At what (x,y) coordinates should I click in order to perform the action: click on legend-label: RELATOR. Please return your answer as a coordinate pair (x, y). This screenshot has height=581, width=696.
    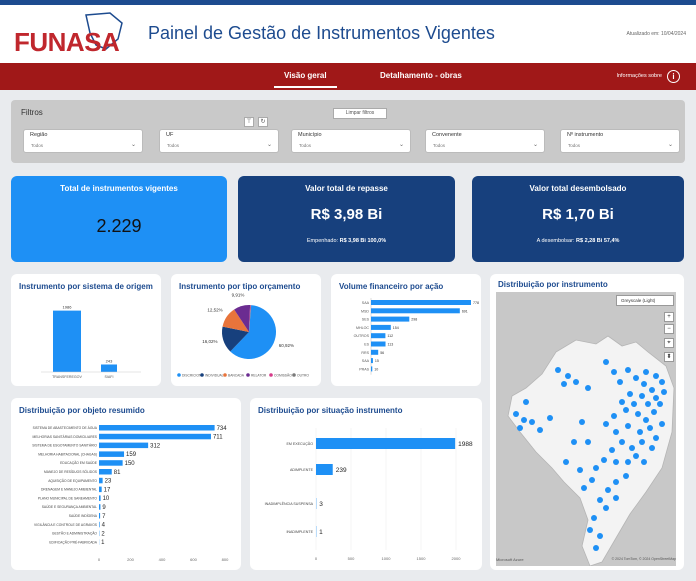
    Looking at the image, I should click on (259, 376).